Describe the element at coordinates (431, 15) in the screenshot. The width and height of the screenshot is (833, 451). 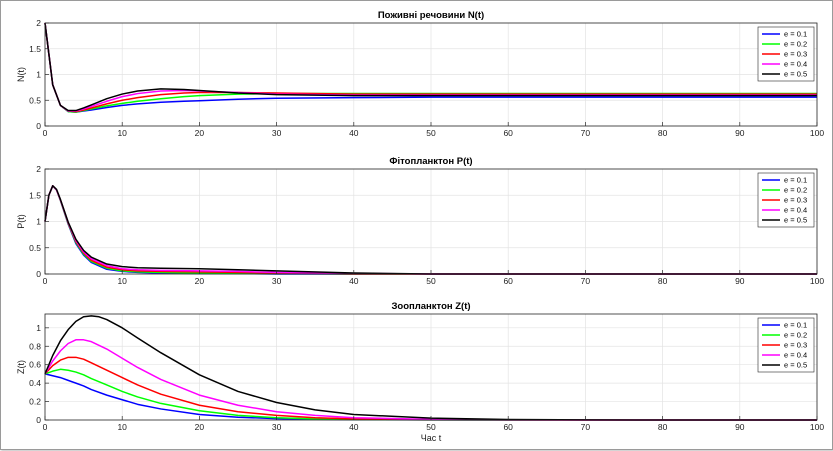
I see `subplot-title: Поживні речовини N(t)` at that location.